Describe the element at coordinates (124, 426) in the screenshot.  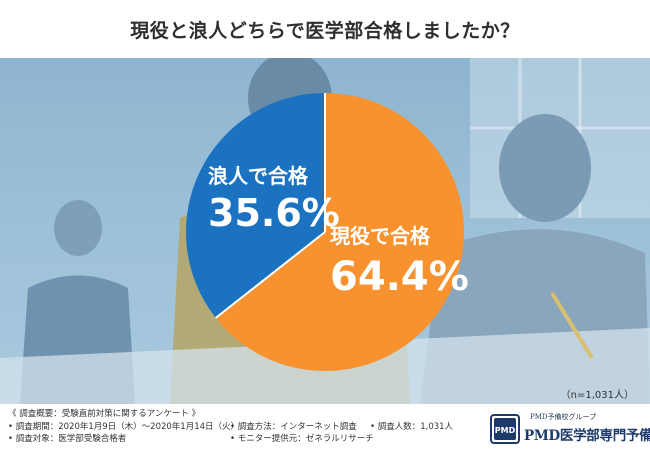
I see `survey-period: • 調査期間：2020年1月9日（木）～2020年1月14日（火）` at that location.